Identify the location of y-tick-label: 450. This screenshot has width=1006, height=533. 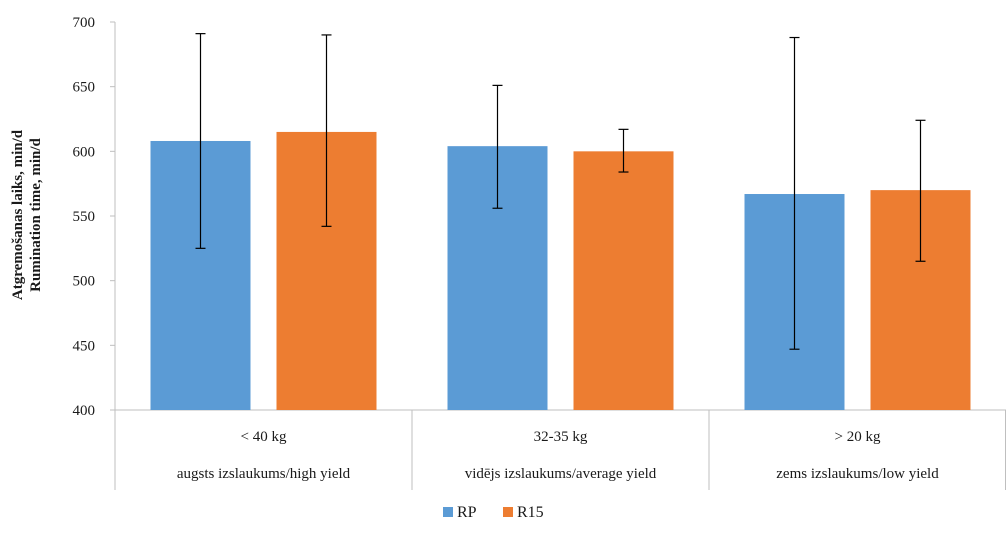
(84, 346).